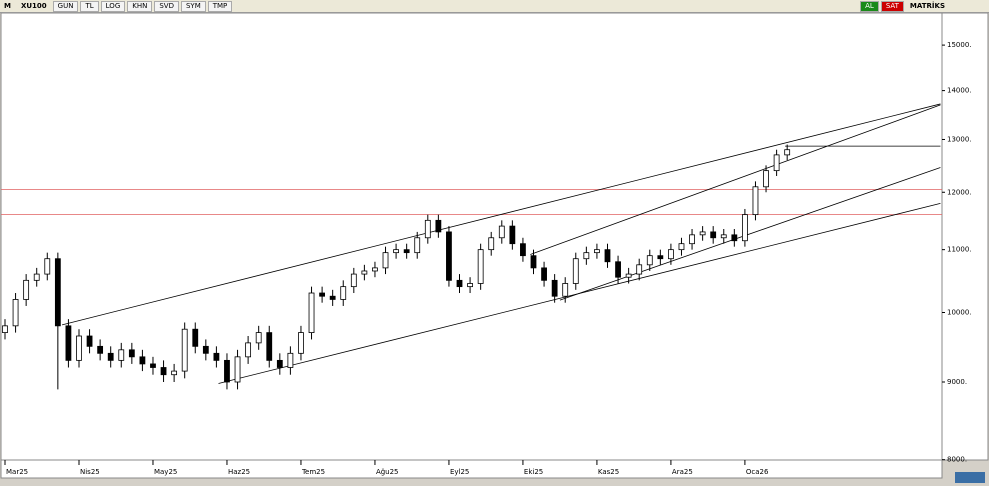 The height and width of the screenshot is (486, 989). Describe the element at coordinates (387, 472) in the screenshot. I see `x-tick-label: Ağu25` at that location.